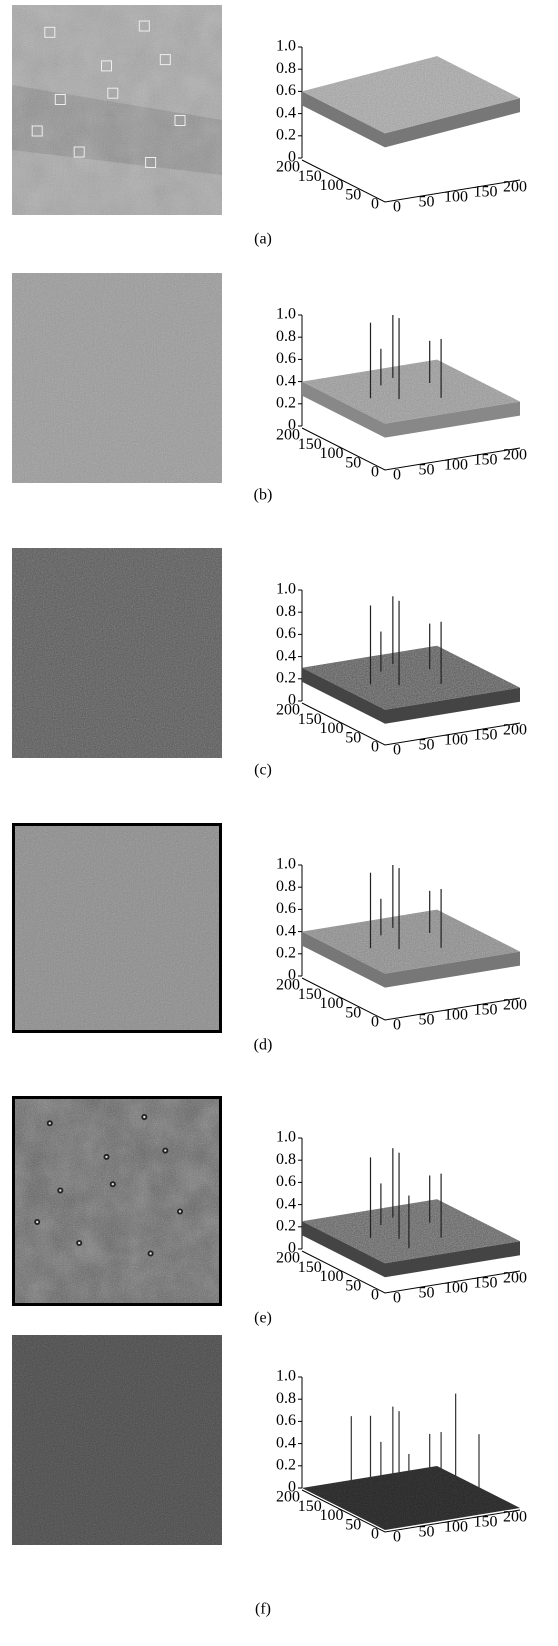 The height and width of the screenshot is (1646, 558). What do you see at coordinates (263, 1609) in the screenshot?
I see `panel-label: (f)` at bounding box center [263, 1609].